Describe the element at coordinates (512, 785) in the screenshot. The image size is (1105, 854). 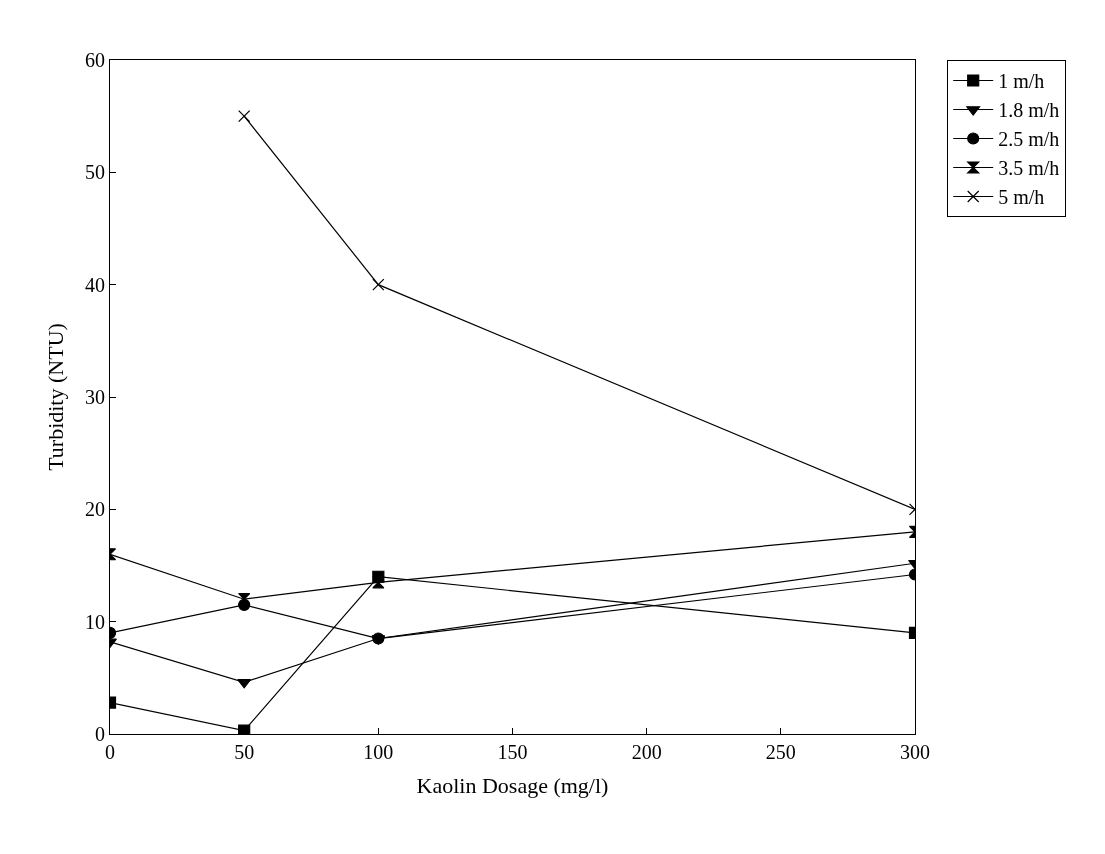
I see `x-axis-title: Kaolin Dosage (mg/l)` at that location.